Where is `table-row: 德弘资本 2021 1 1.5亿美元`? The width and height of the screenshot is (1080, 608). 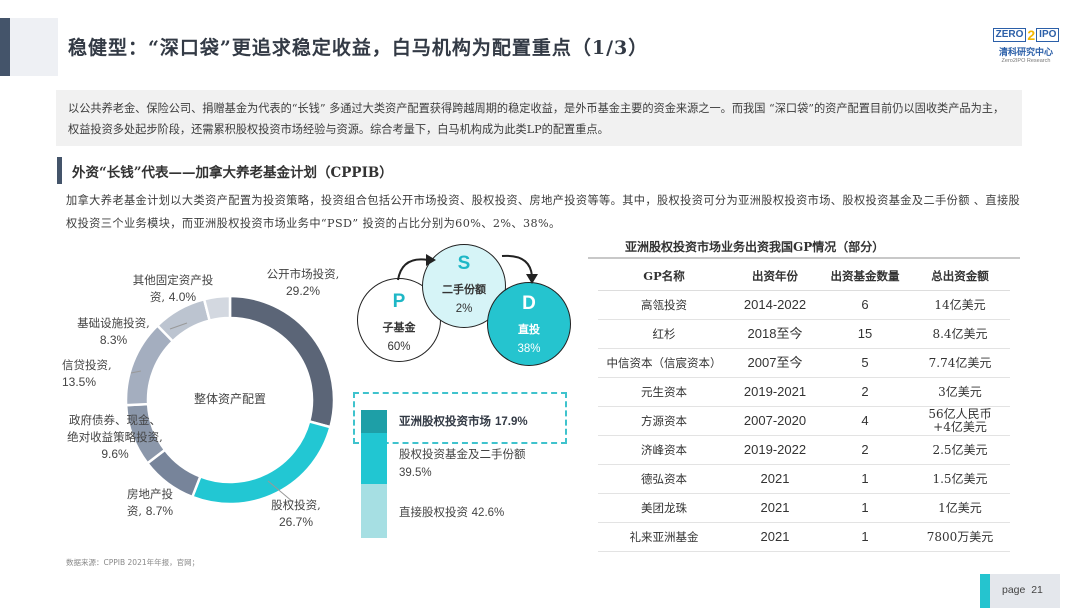 table-row: 德弘资本 2021 1 1.5亿美元 is located at coordinates (804, 479).